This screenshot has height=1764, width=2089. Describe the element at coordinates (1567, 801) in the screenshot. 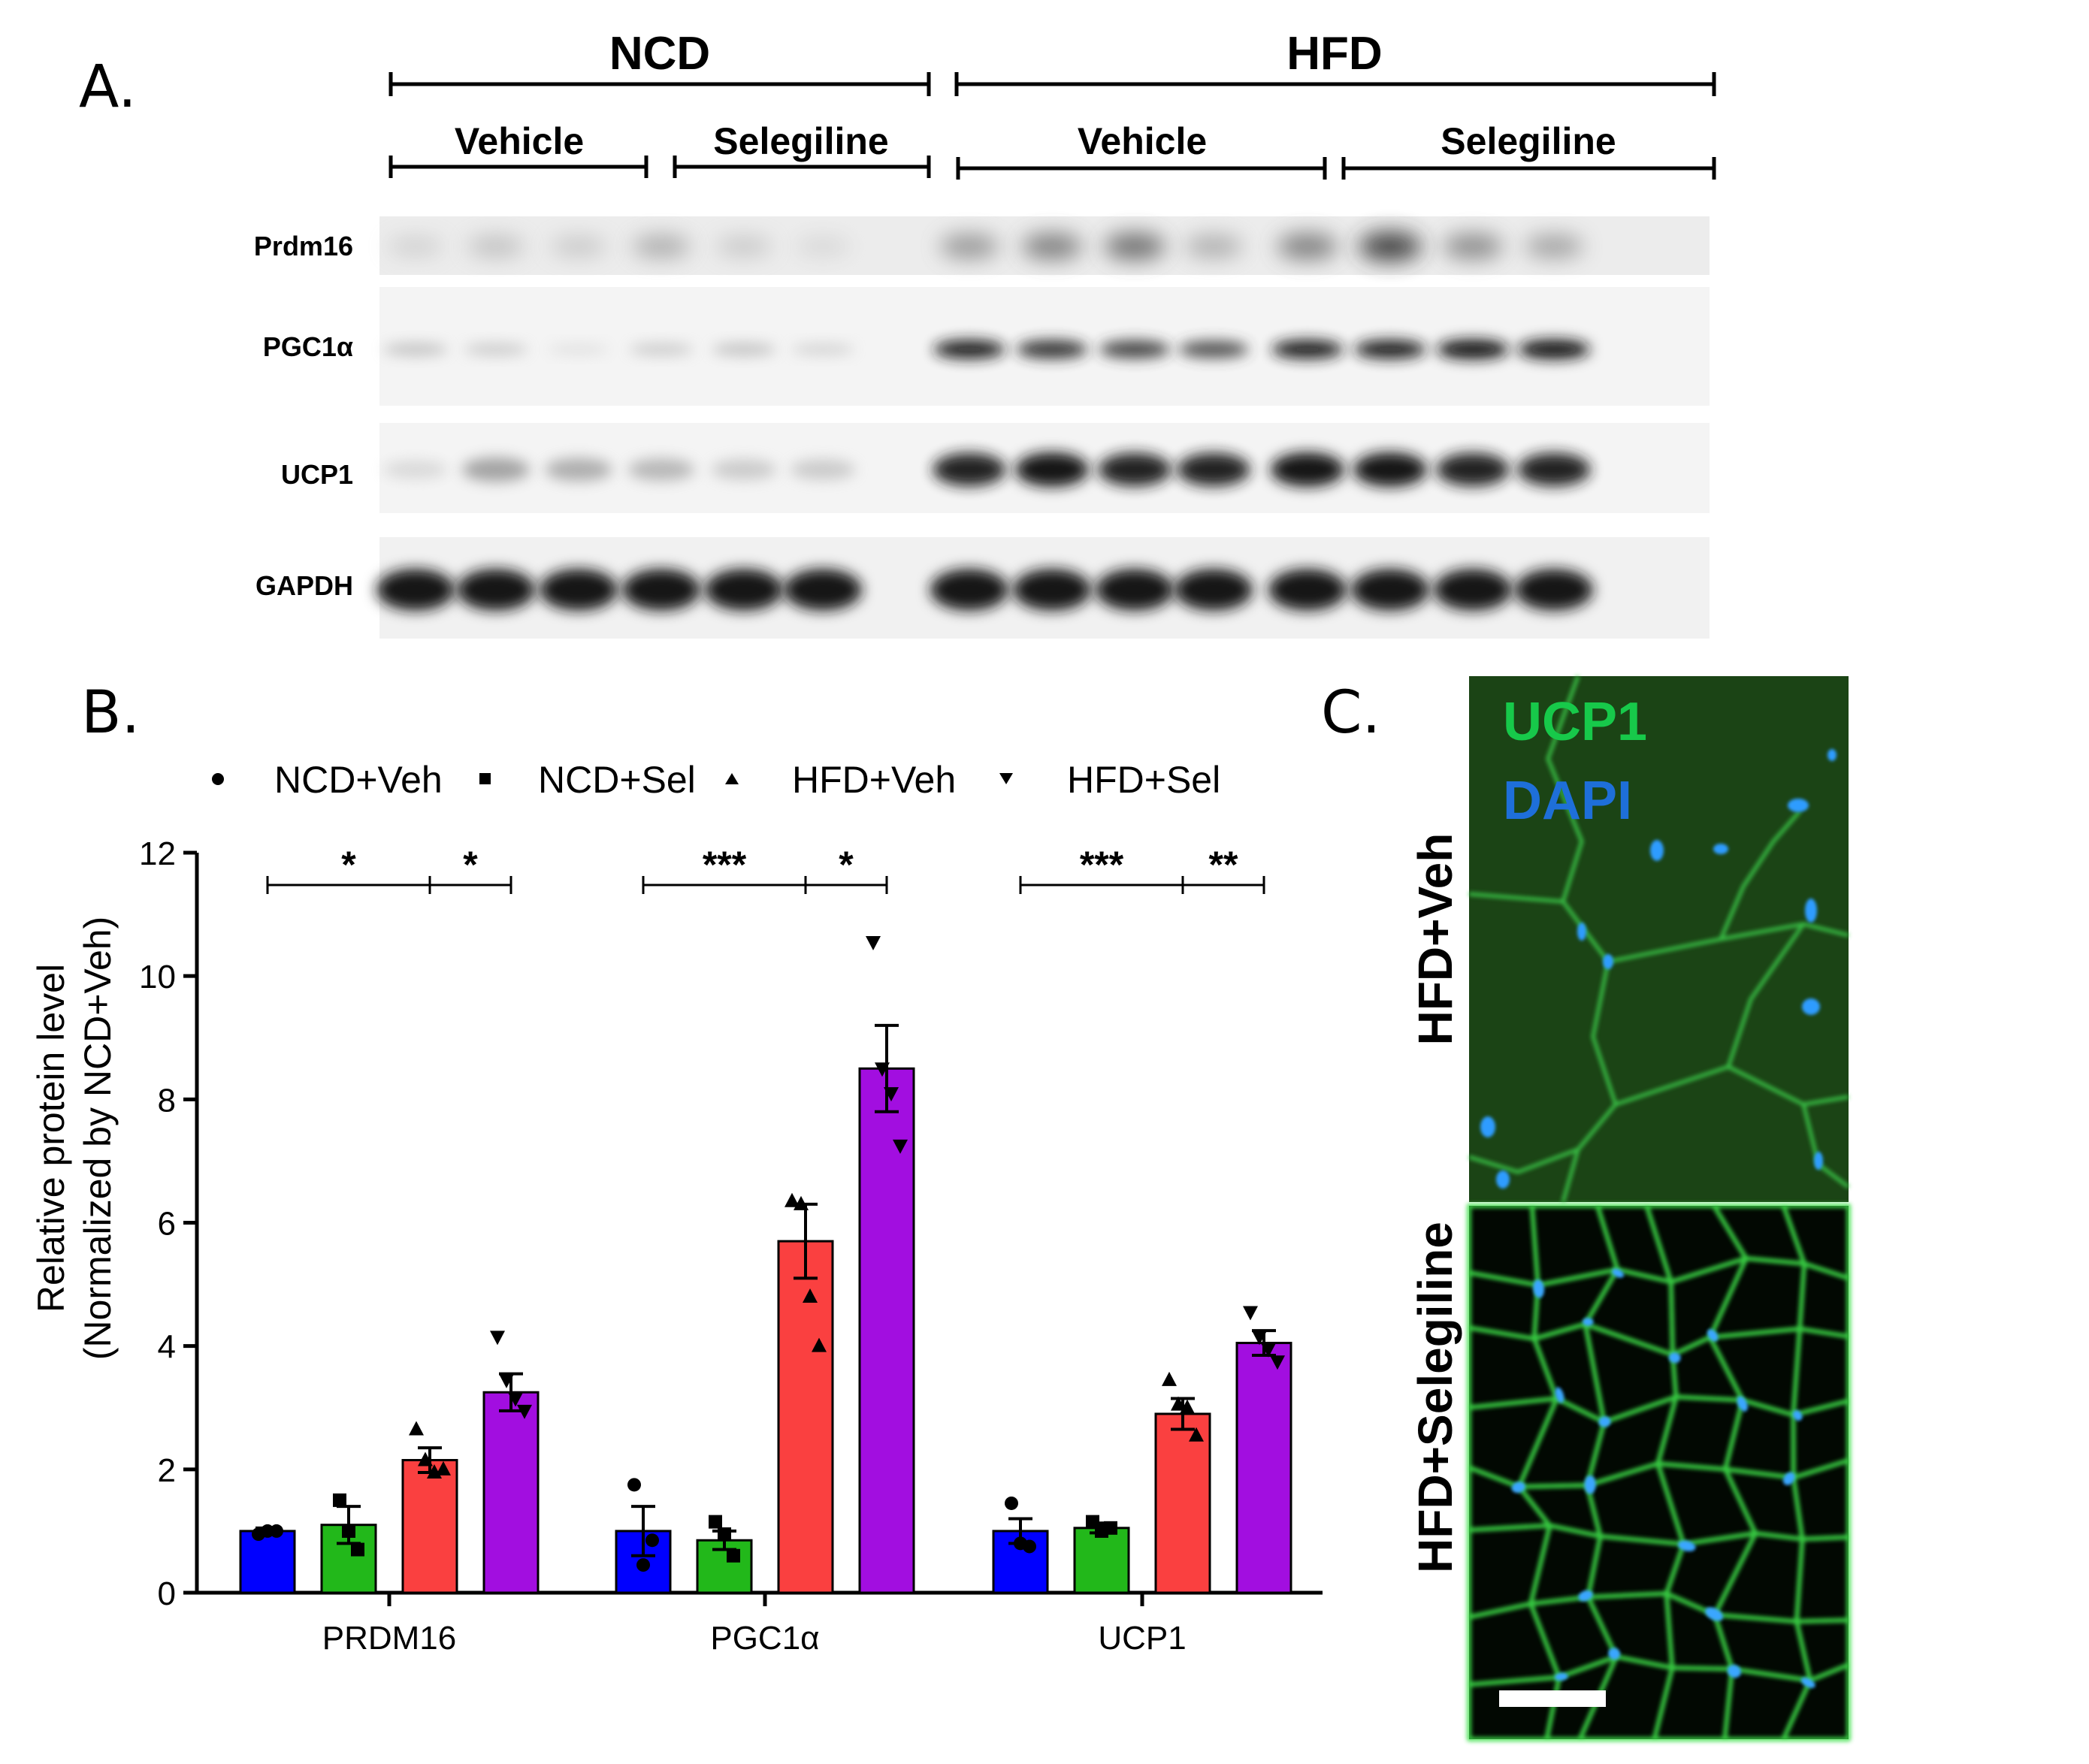

I see `stain-label-dapi: DAPI` at that location.